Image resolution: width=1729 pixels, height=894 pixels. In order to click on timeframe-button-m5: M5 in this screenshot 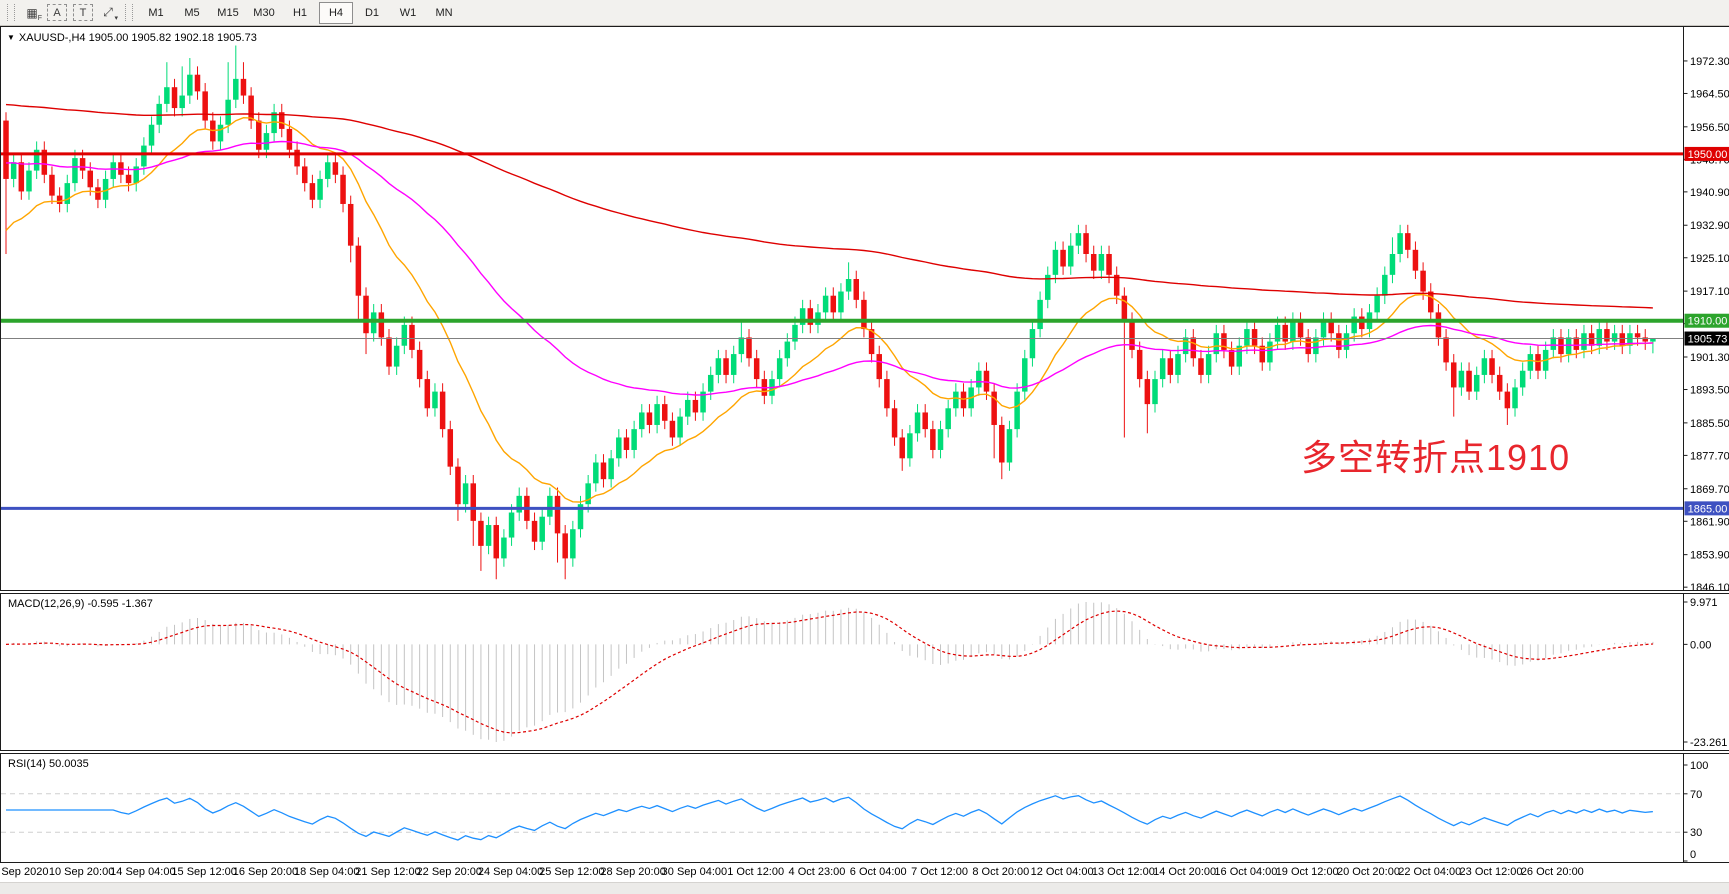, I will do `click(192, 12)`.